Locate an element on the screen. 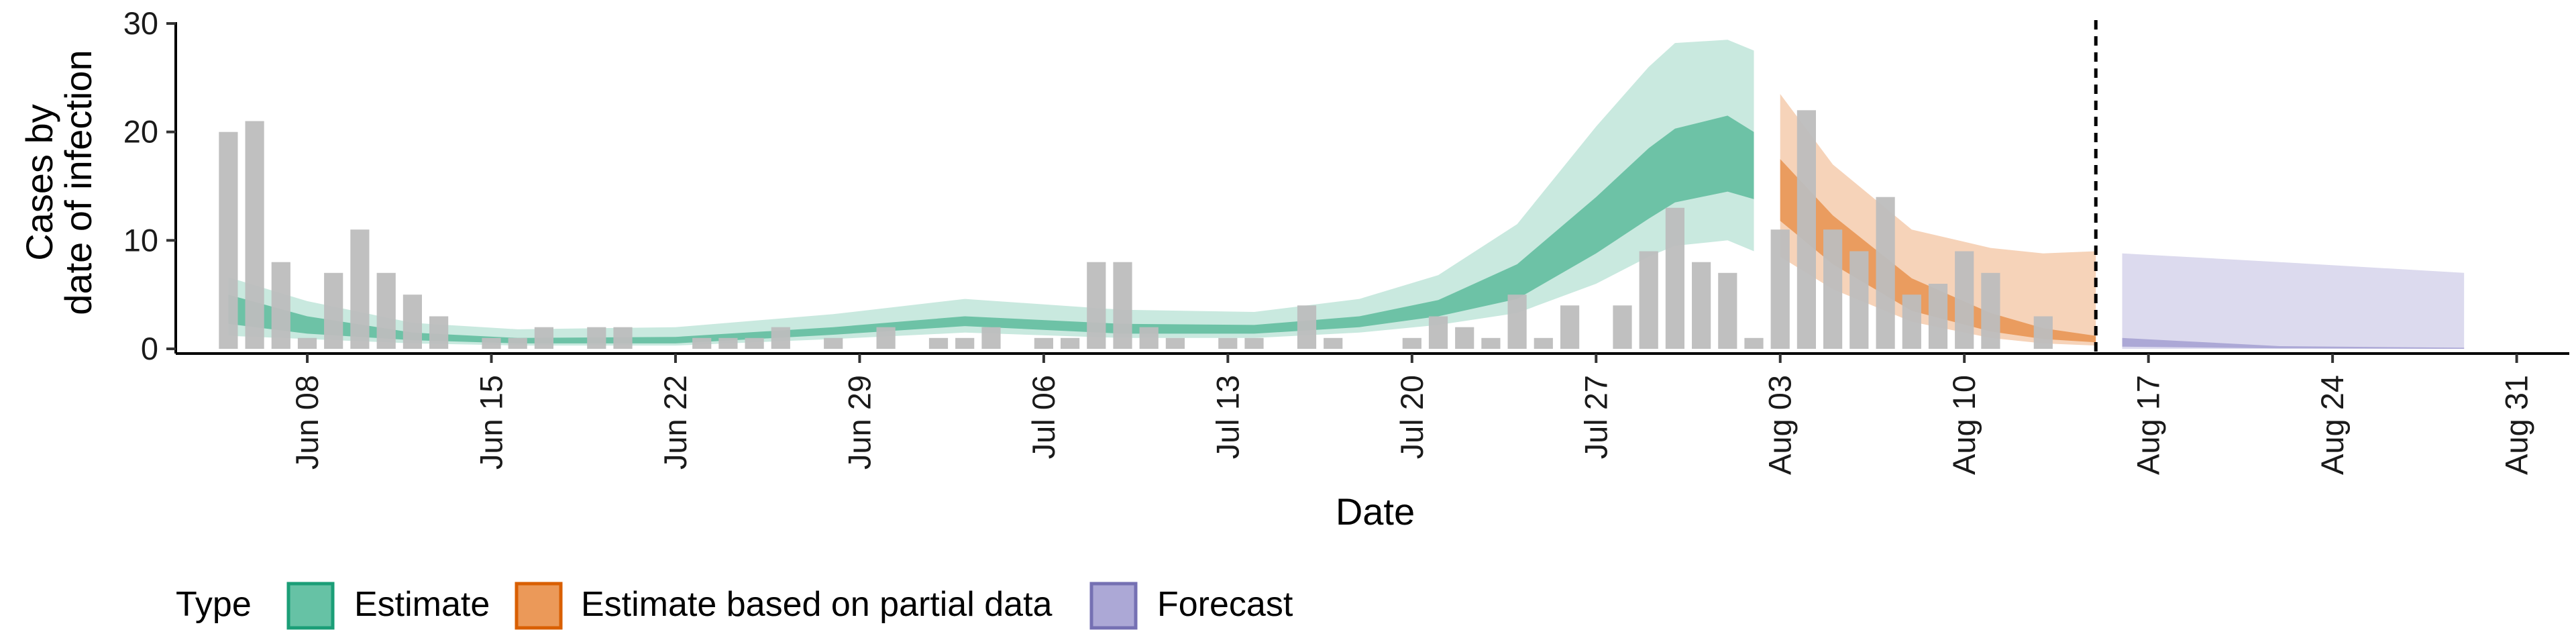 Image resolution: width=2576 pixels, height=644 pixels. legend-key-estimate is located at coordinates (310, 606).